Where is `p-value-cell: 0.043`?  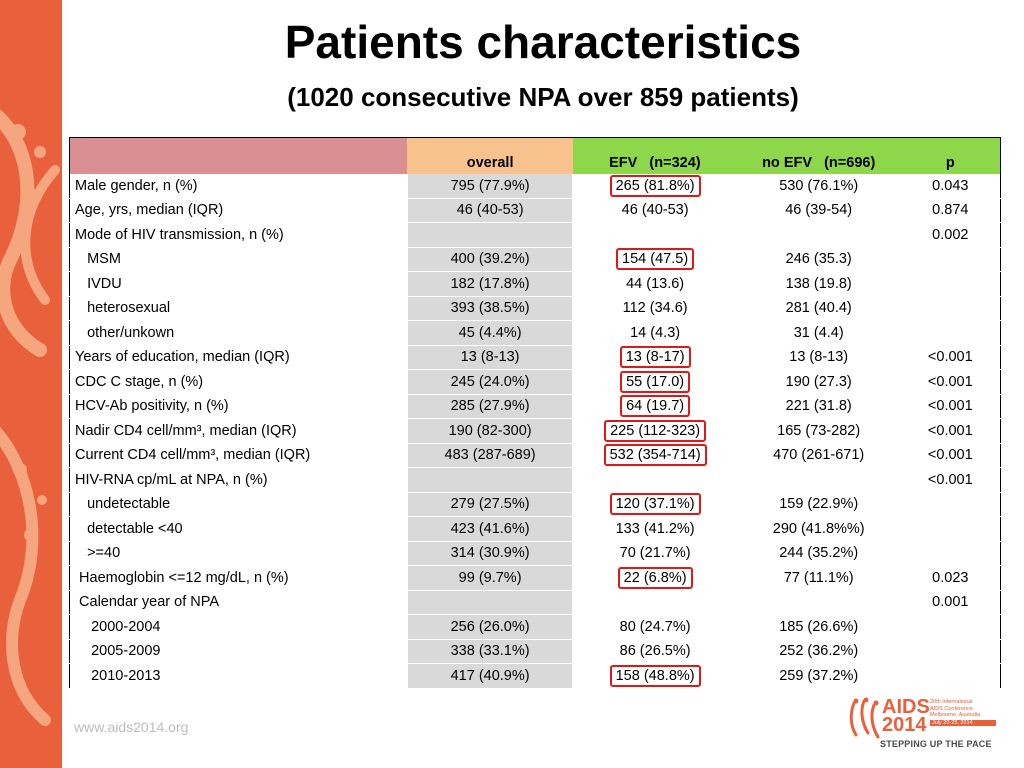 p-value-cell: 0.043 is located at coordinates (950, 186).